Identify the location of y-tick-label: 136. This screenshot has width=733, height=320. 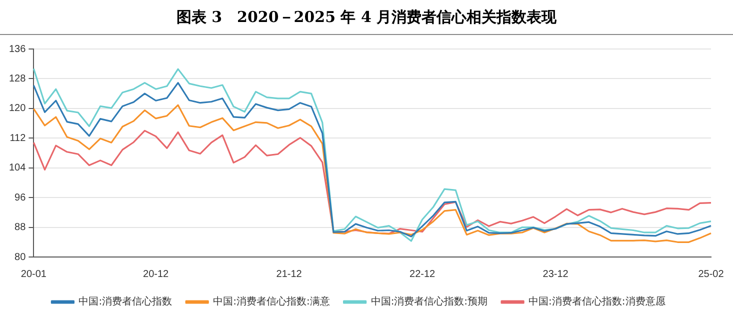
(17, 49).